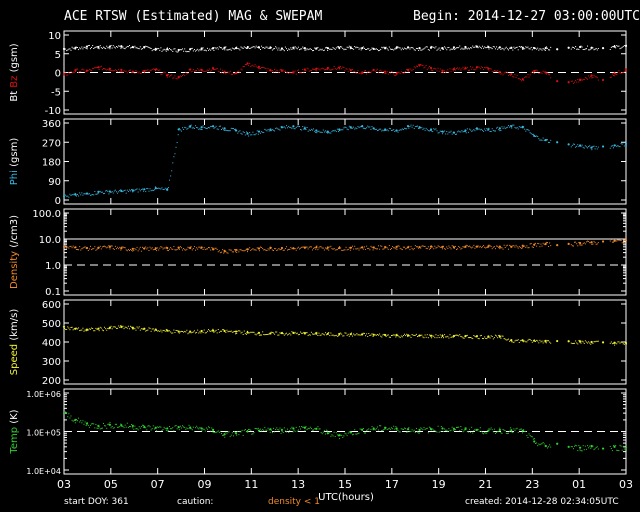 The image size is (640, 512). What do you see at coordinates (205, 484) in the screenshot?
I see `xtick-label: 09` at bounding box center [205, 484].